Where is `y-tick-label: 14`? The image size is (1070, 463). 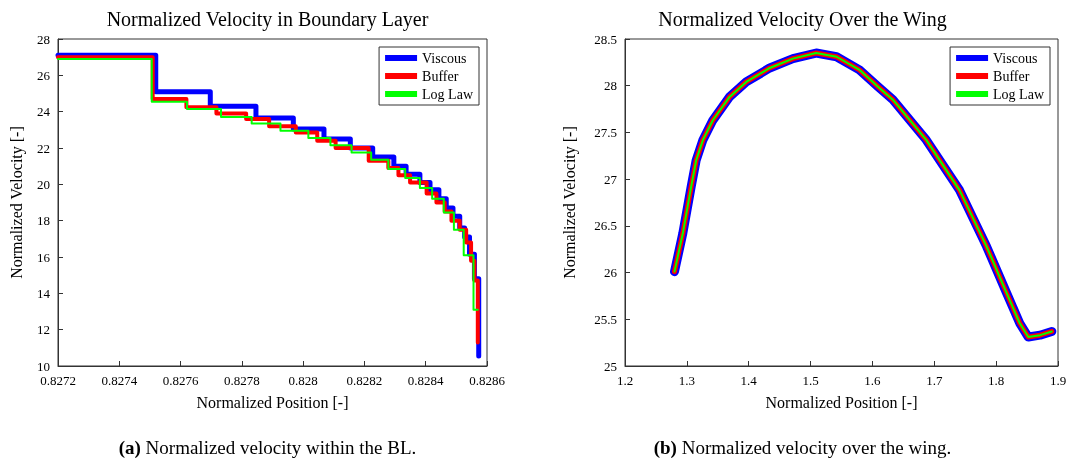
y-tick-label: 14 is located at coordinates (44, 293).